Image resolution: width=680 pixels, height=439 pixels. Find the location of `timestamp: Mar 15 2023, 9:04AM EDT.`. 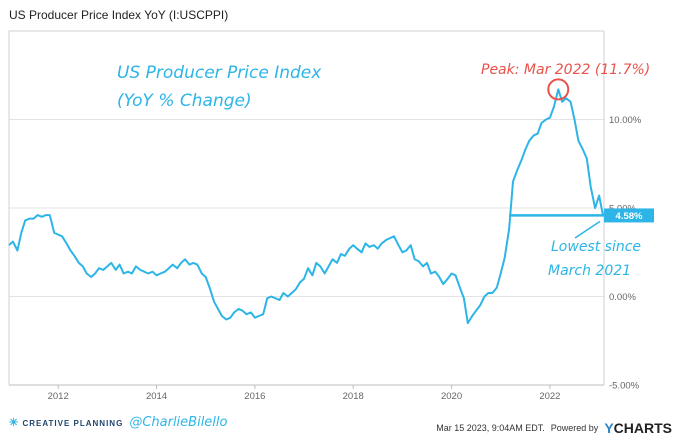

timestamp: Mar 15 2023, 9:04AM EDT. is located at coordinates (490, 428).